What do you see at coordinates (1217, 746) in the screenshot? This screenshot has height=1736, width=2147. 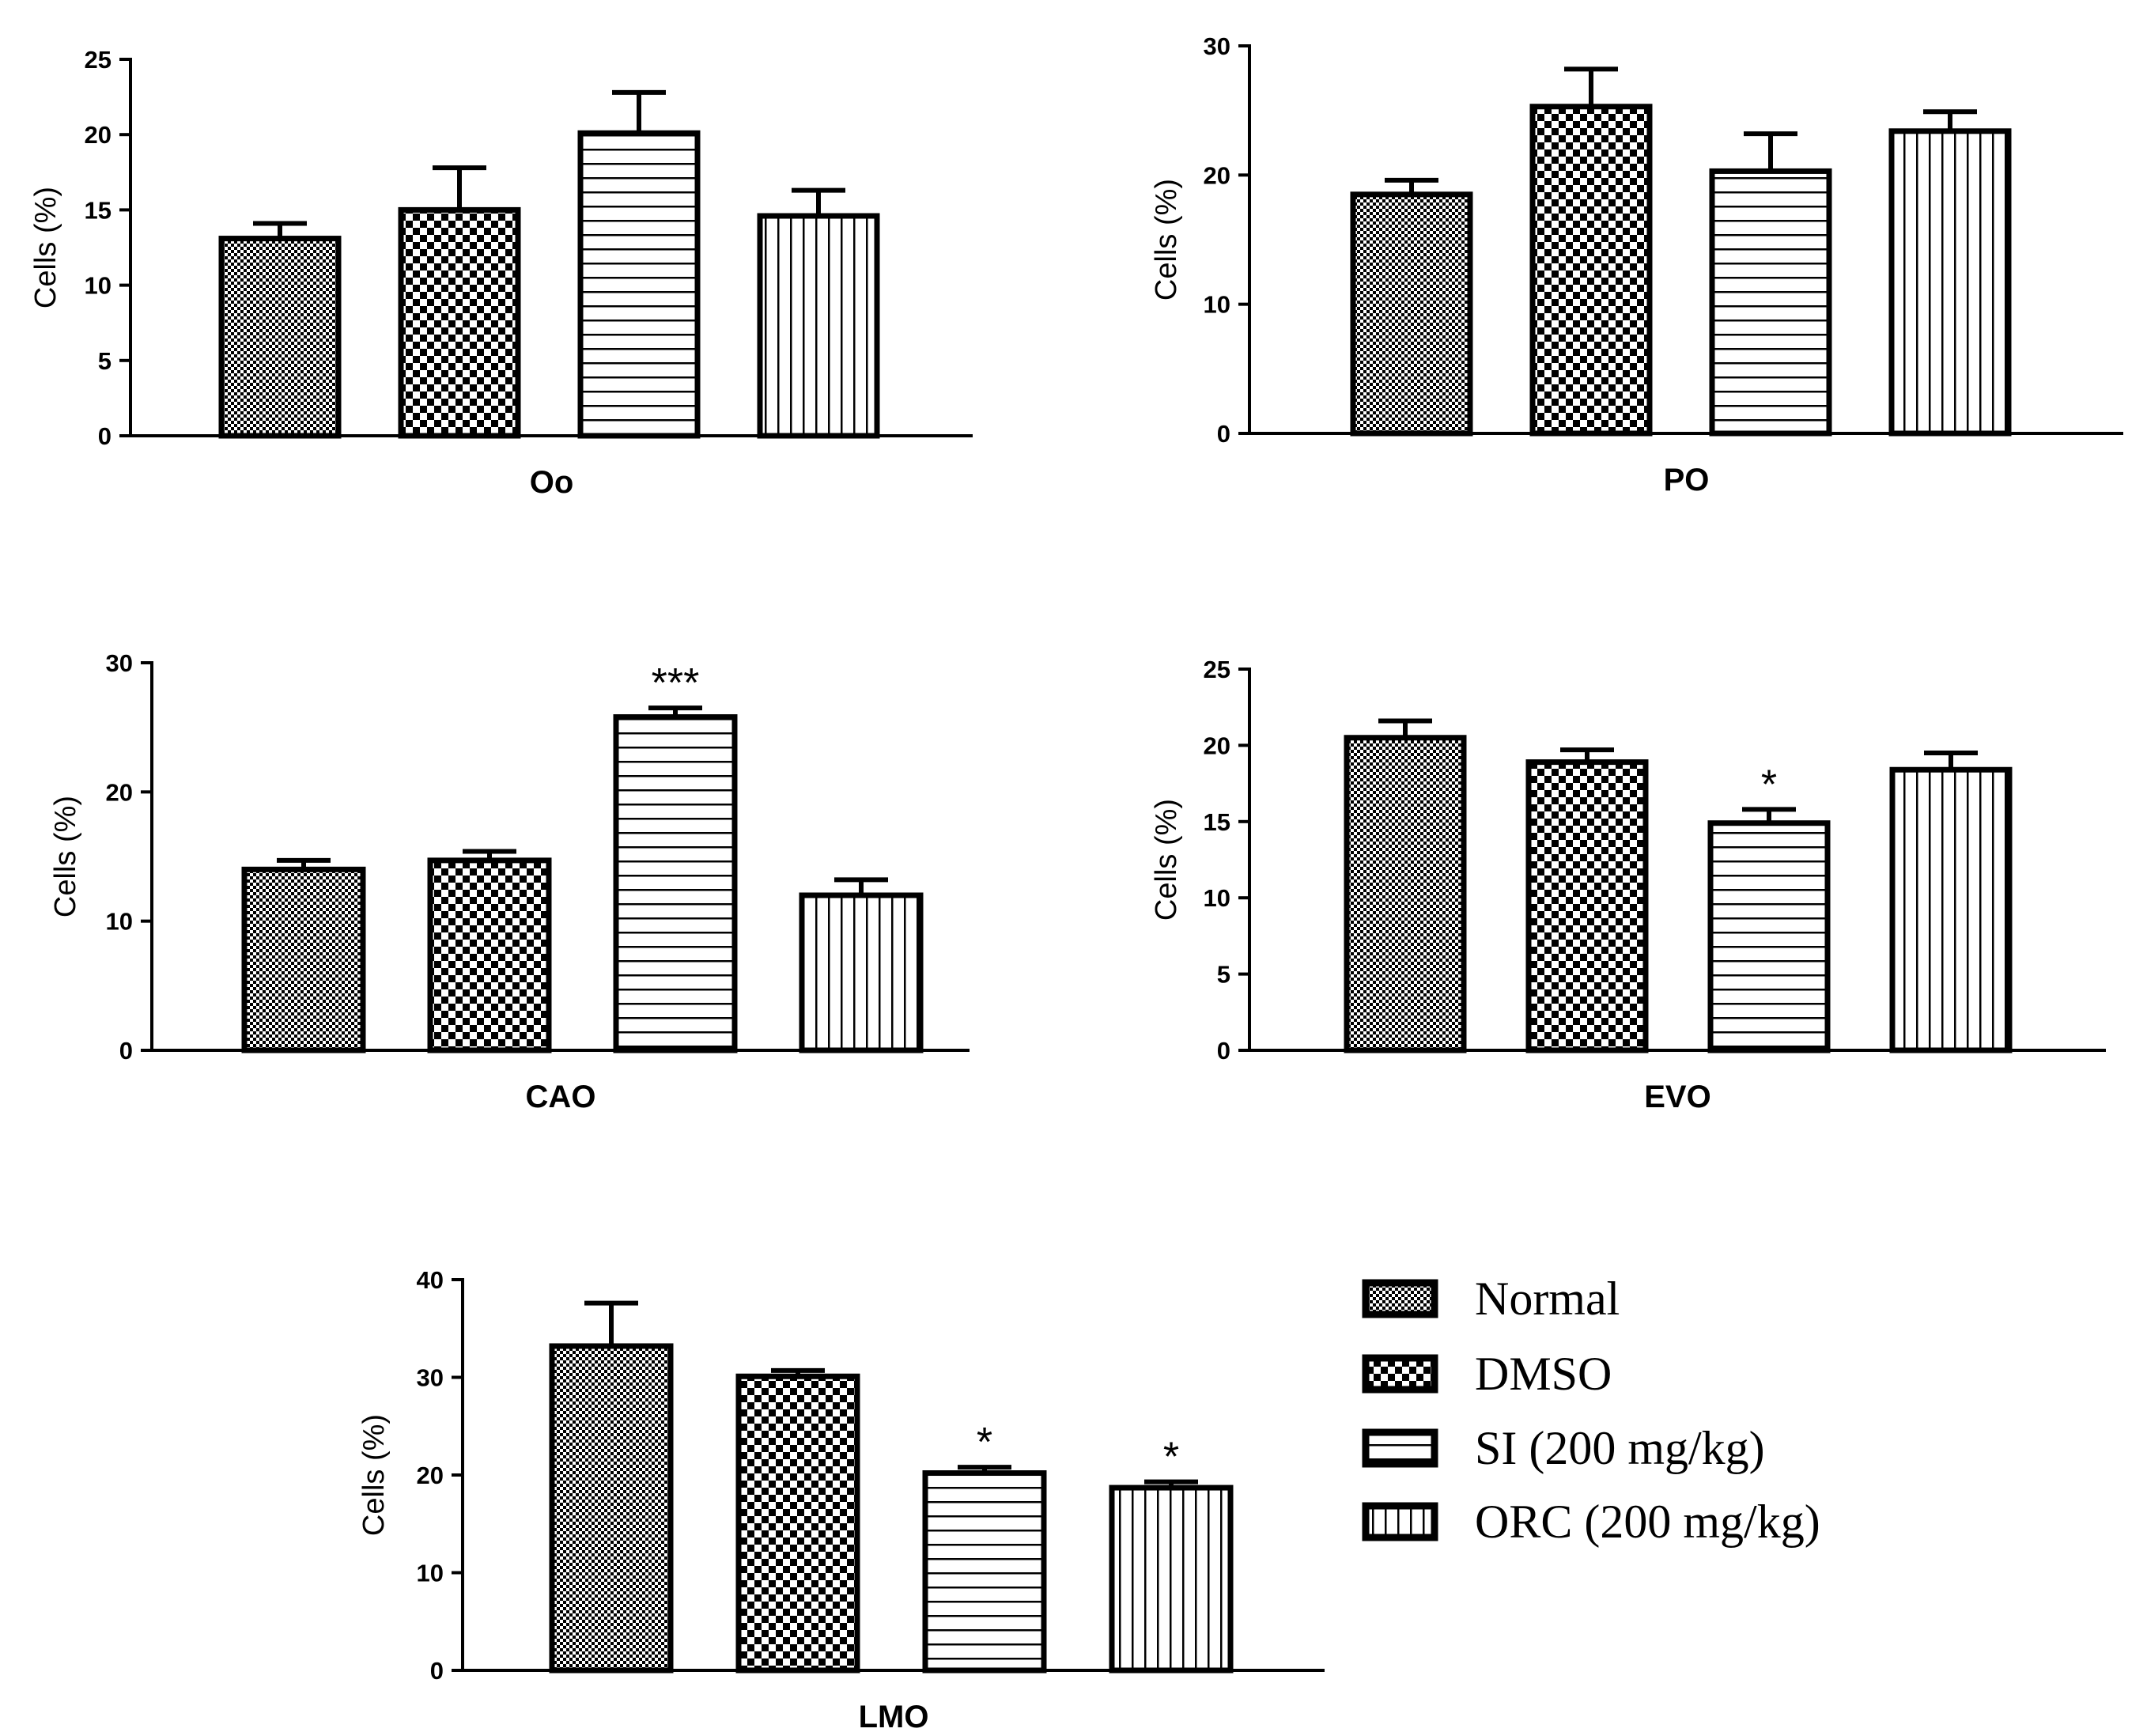 I see `y-tick-label-evo-20: 20` at bounding box center [1217, 746].